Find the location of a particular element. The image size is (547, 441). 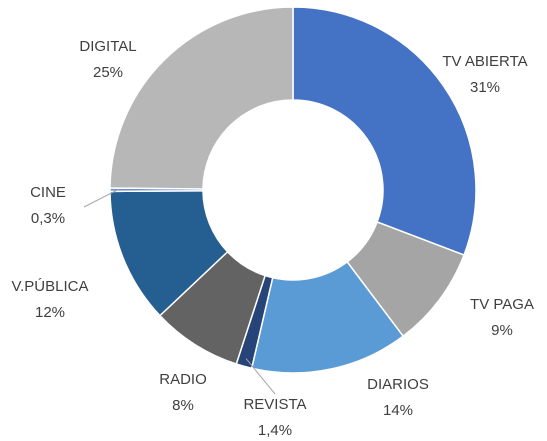

slice-label: DIGITAL is located at coordinates (107, 46).